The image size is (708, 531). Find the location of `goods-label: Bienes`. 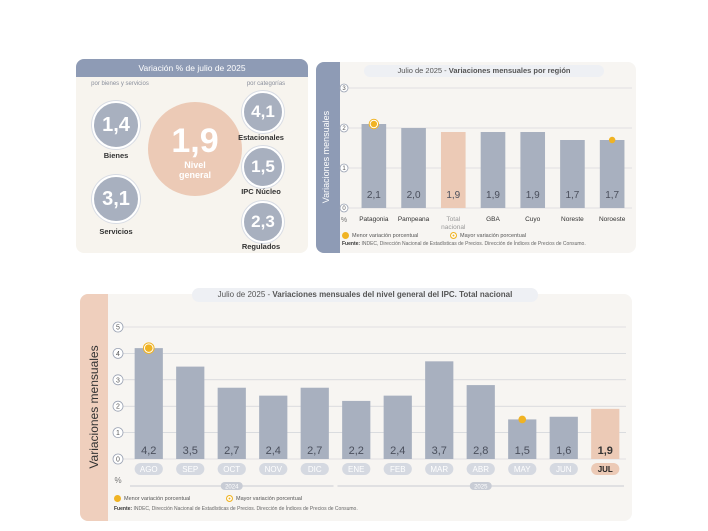

goods-label: Bienes is located at coordinates (116, 155).